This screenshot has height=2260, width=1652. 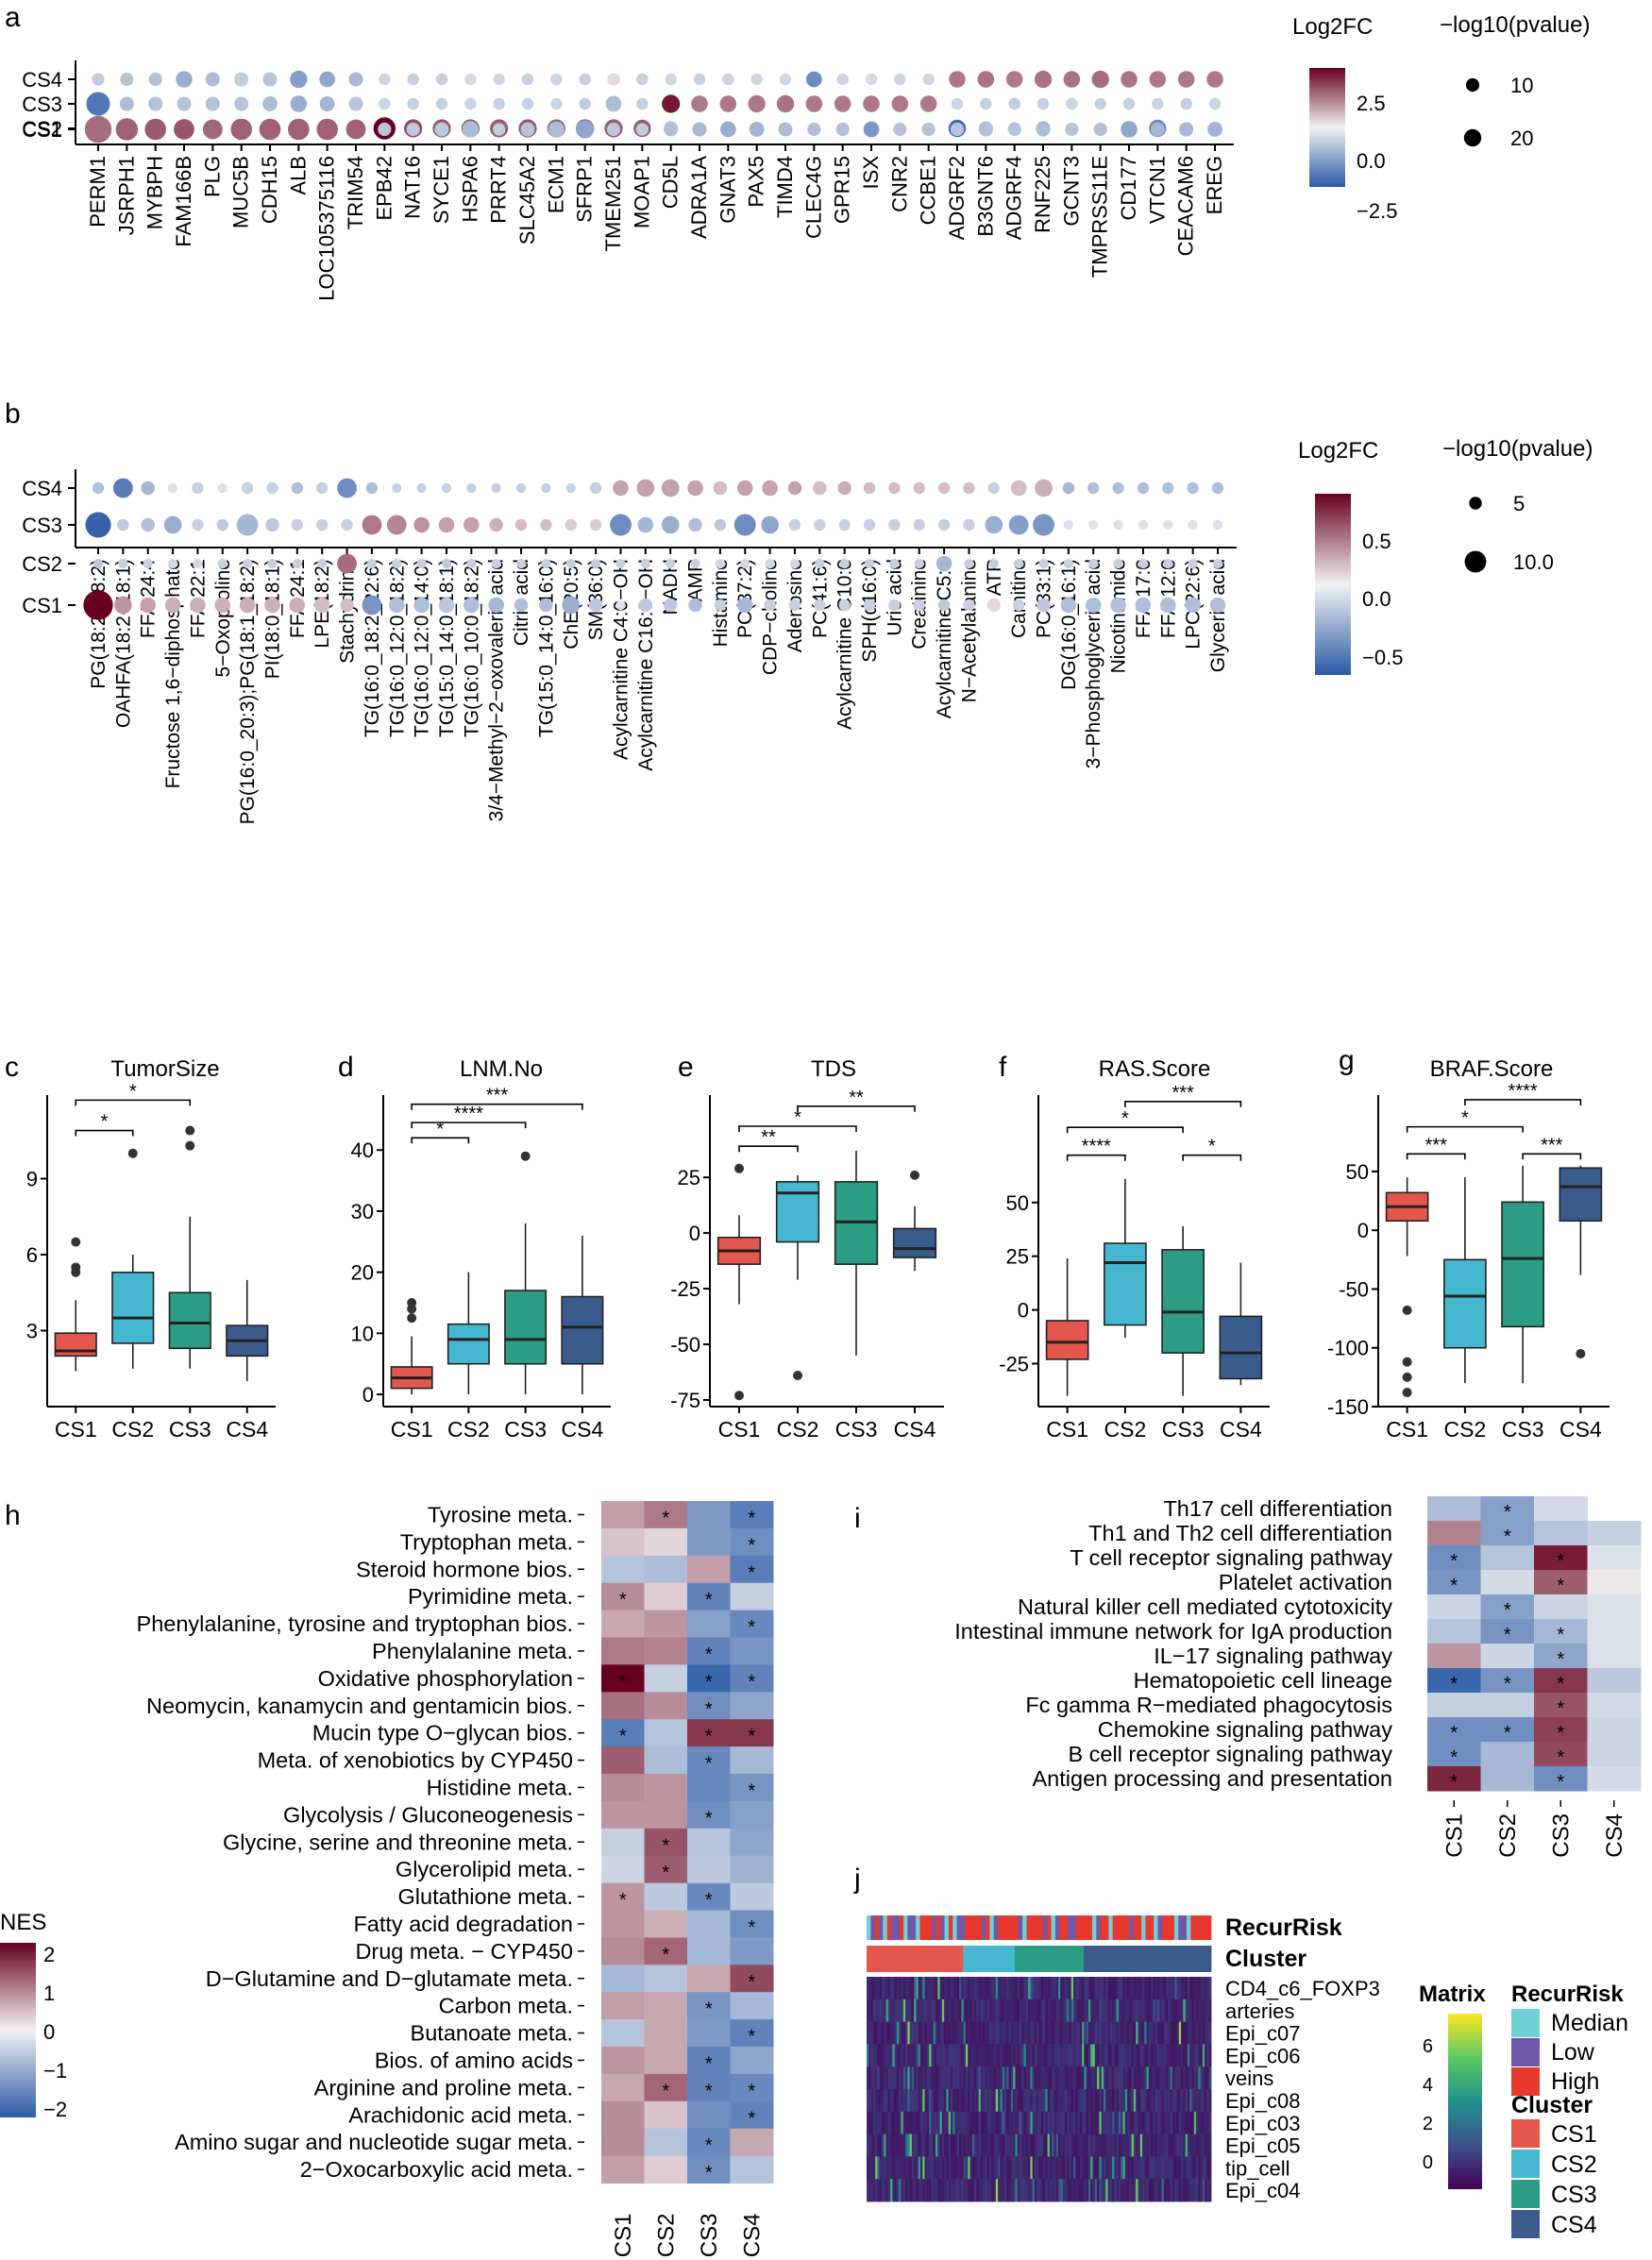 What do you see at coordinates (694, 1233) in the screenshot?
I see `y-tick-label: 0` at bounding box center [694, 1233].